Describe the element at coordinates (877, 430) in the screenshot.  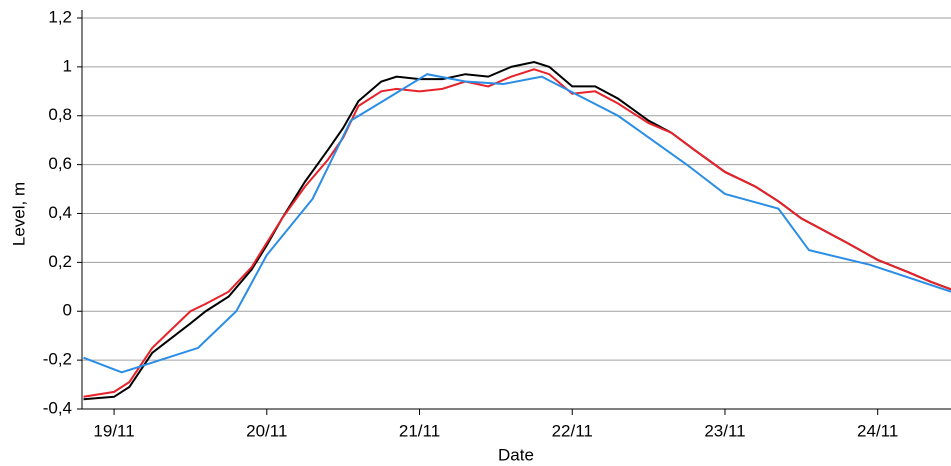
I see `x-tick-label: 24/11` at that location.